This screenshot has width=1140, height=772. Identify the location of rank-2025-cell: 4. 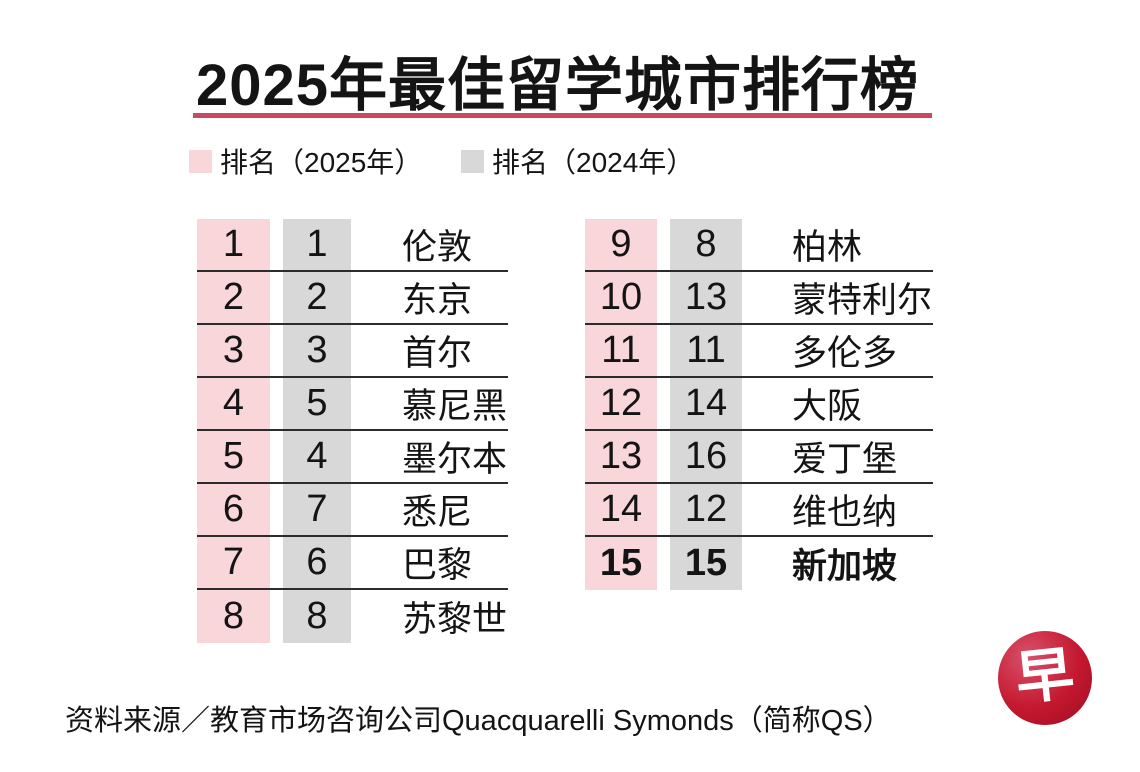
(233, 403).